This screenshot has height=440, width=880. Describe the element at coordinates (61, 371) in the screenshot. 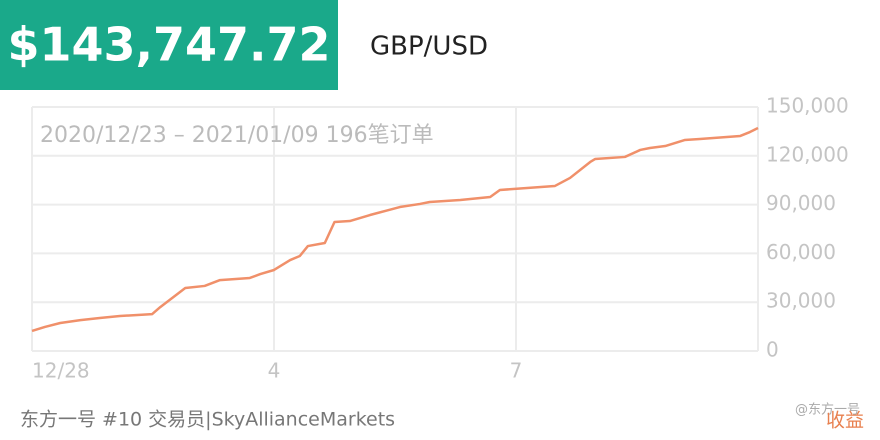

I see `x-tick-label: 12/28` at that location.